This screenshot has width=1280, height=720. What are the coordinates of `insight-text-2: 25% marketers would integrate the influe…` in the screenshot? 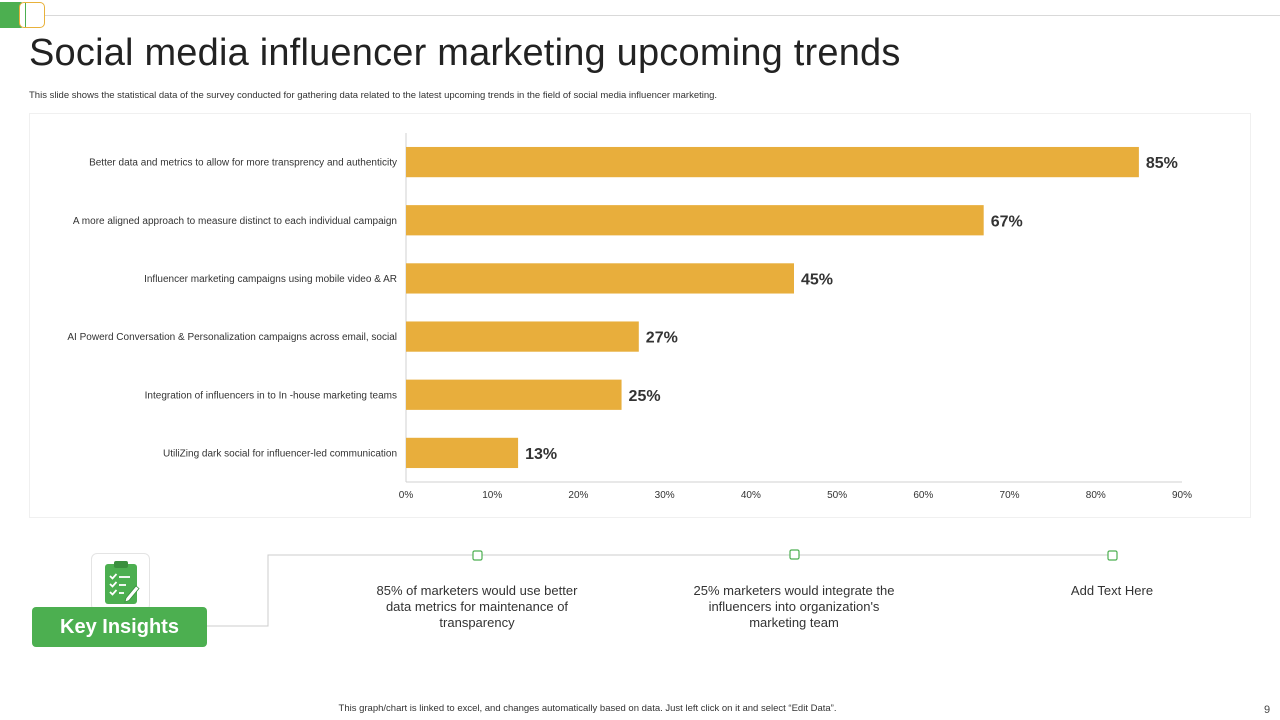 It's located at (794, 606).